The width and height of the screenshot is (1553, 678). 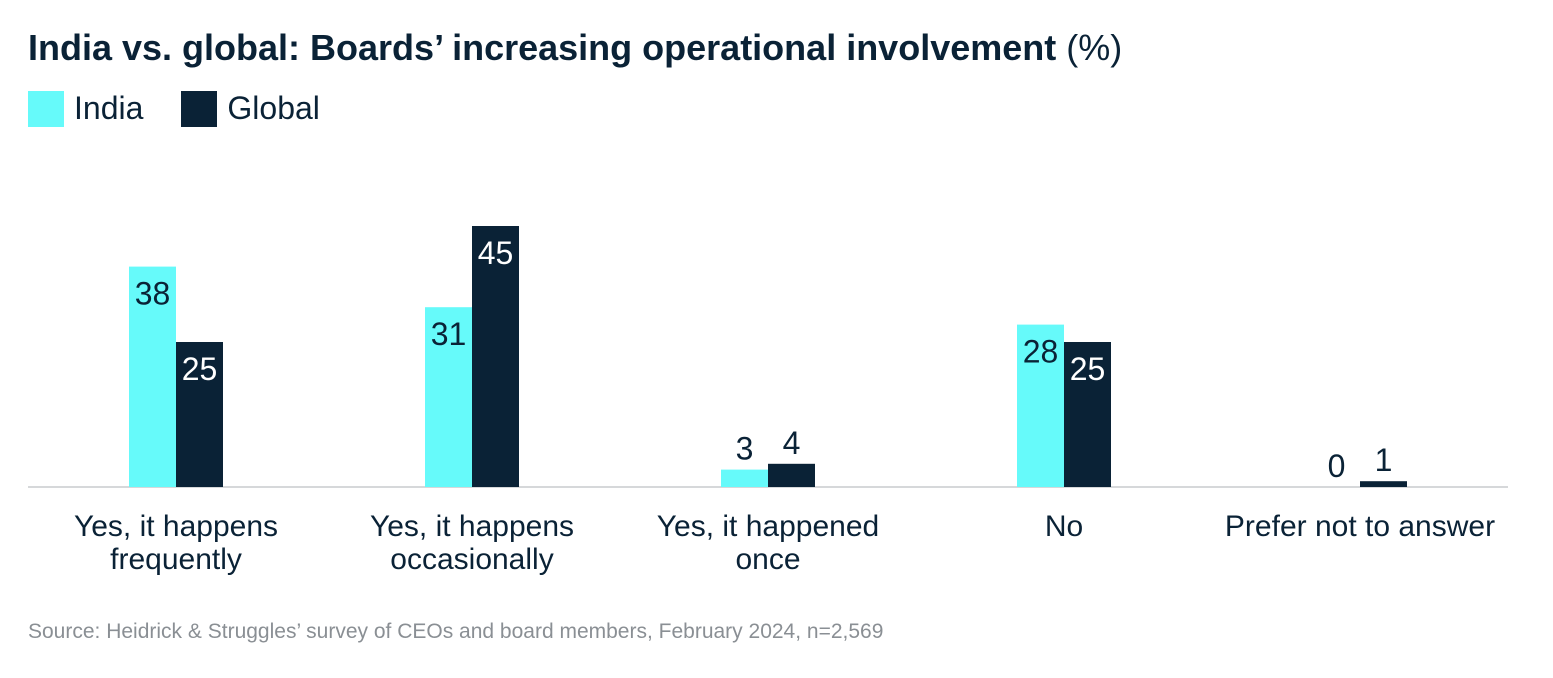 What do you see at coordinates (768, 526) in the screenshot?
I see `category-label: Yes, it happened` at bounding box center [768, 526].